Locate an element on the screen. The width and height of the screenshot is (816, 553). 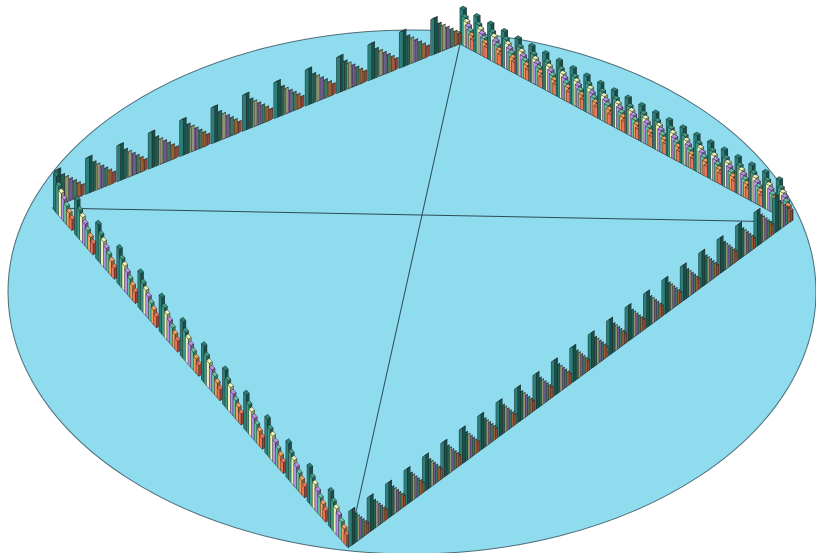
bar-g74-s6 is located at coordinates (345, 540).